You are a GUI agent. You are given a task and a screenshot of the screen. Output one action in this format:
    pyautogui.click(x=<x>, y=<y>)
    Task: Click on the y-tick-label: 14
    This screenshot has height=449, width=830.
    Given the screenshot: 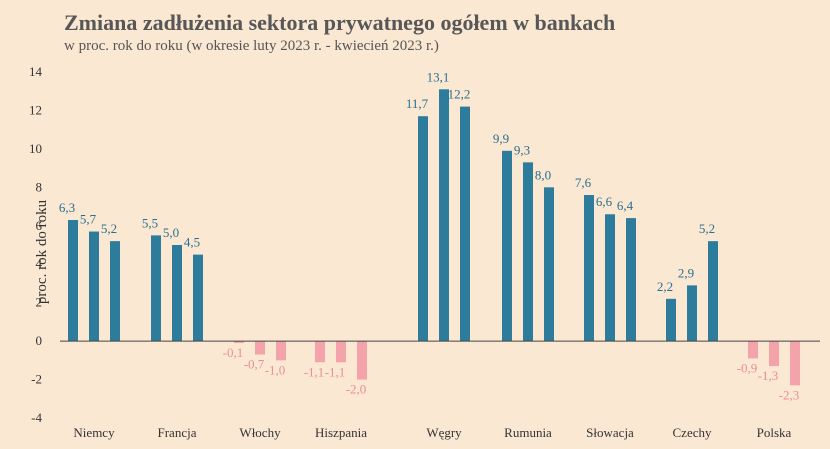 What is the action you would take?
    pyautogui.click(x=36, y=71)
    